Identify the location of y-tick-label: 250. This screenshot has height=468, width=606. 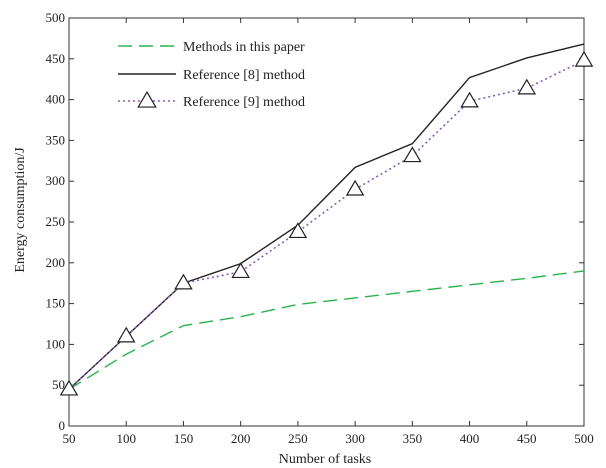
(56, 221).